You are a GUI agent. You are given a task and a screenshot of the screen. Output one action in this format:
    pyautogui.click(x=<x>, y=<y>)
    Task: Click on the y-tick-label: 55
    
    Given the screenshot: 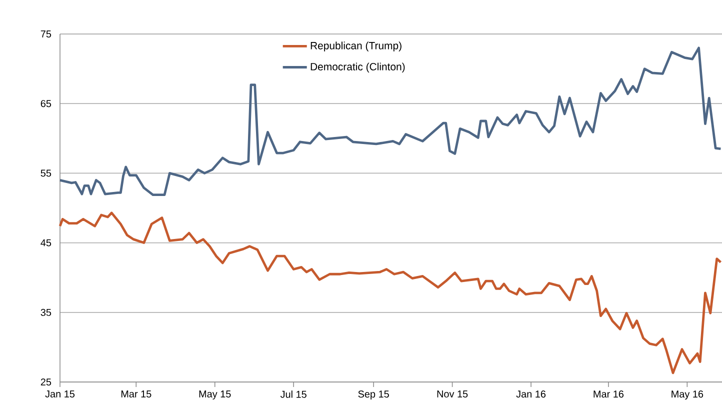 What is the action you would take?
    pyautogui.click(x=46, y=173)
    